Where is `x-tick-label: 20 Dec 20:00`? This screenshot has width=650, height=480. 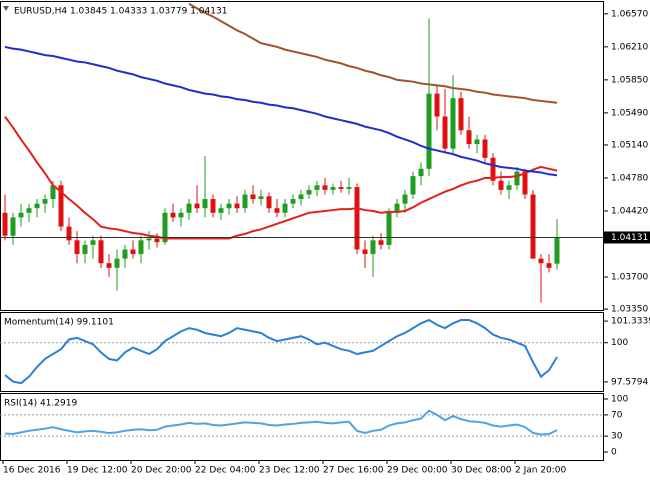 x-tick-label: 20 Dec 20:00 is located at coordinates (161, 471).